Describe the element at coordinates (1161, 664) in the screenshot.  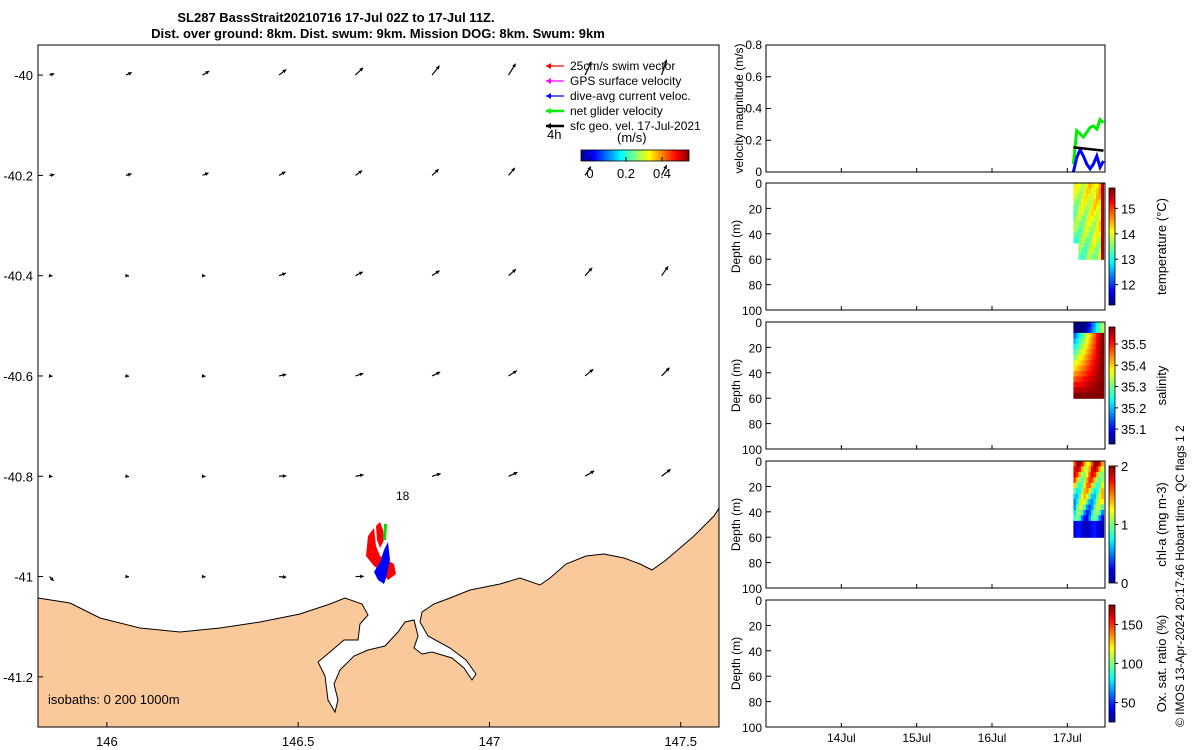
I see `colorbar-label: Ox. sat. ratio (%)` at that location.